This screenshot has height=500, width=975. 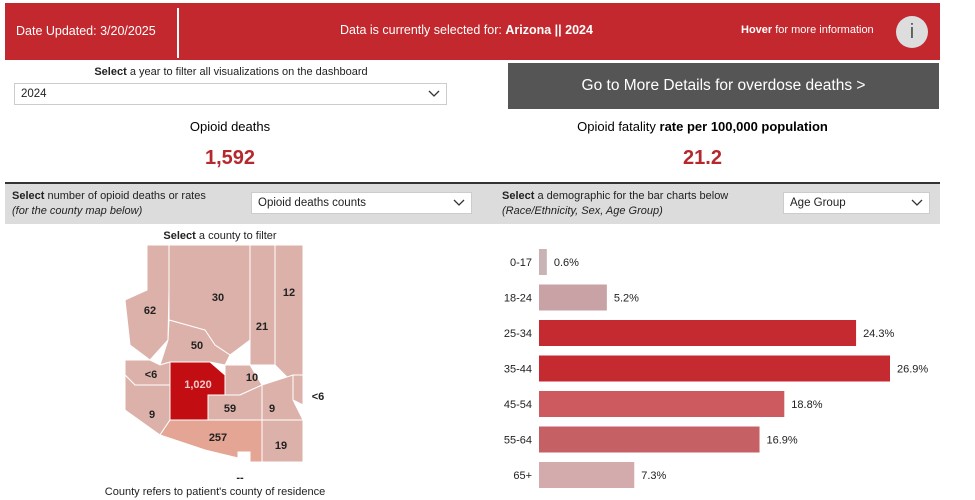 I want to click on kpi-label-text: Opioid fatality, so click(x=616, y=126).